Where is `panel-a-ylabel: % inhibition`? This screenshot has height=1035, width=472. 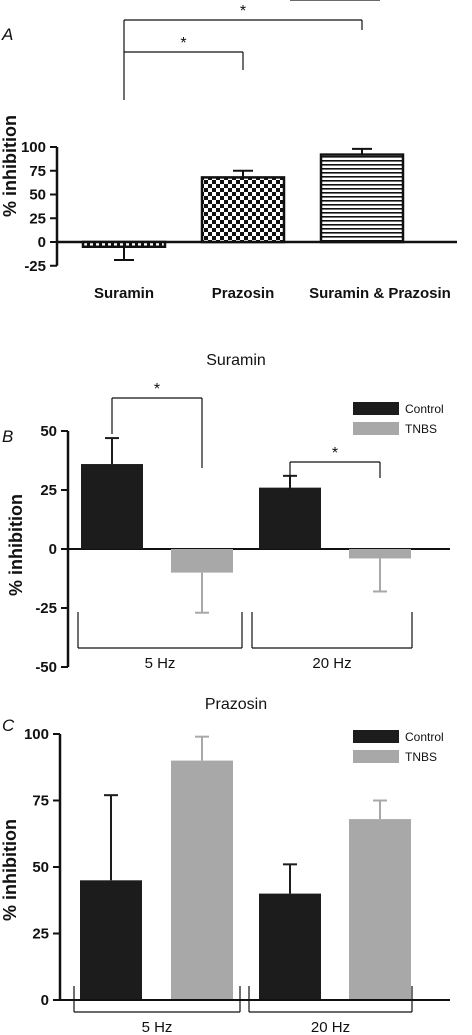
panel-a-ylabel: % inhibition is located at coordinates (10, 166).